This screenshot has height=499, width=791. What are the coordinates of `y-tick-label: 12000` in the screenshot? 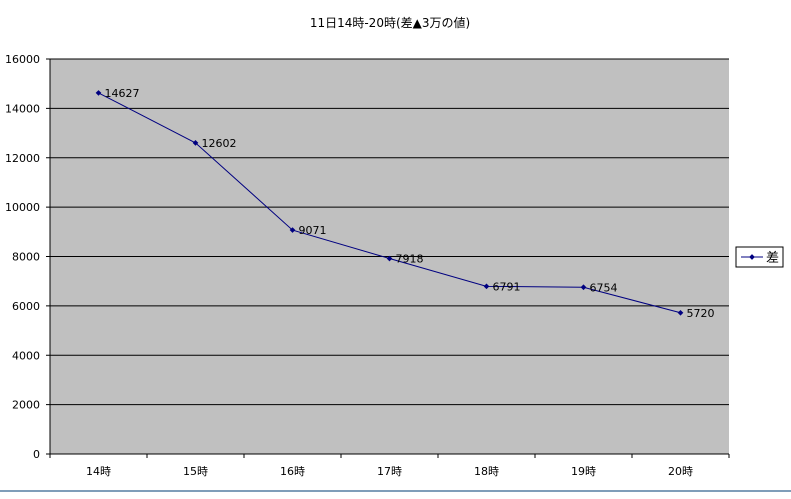 It's located at (22, 158).